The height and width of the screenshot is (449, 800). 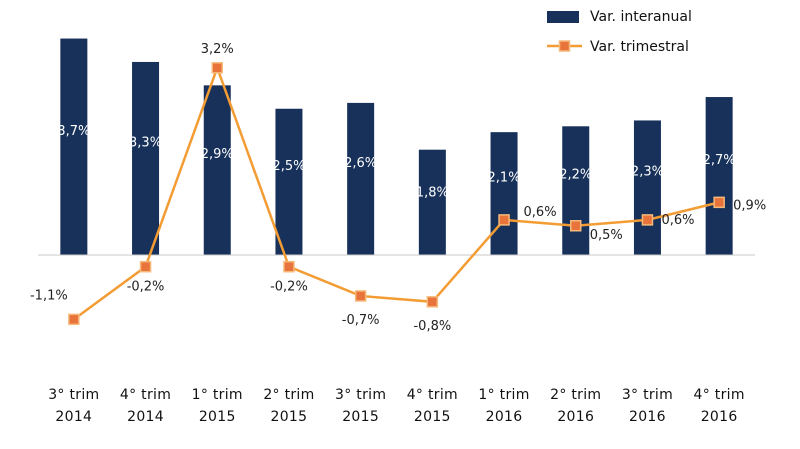 I want to click on line-label-7: 0,5%, so click(x=606, y=235).